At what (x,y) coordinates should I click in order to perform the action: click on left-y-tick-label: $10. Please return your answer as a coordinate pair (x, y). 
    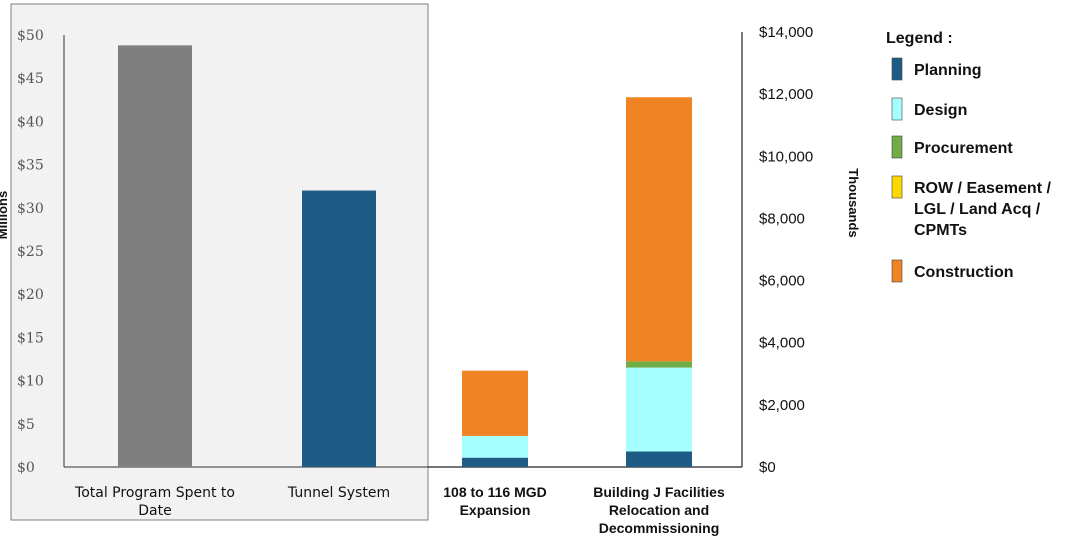
    Looking at the image, I should click on (30, 382).